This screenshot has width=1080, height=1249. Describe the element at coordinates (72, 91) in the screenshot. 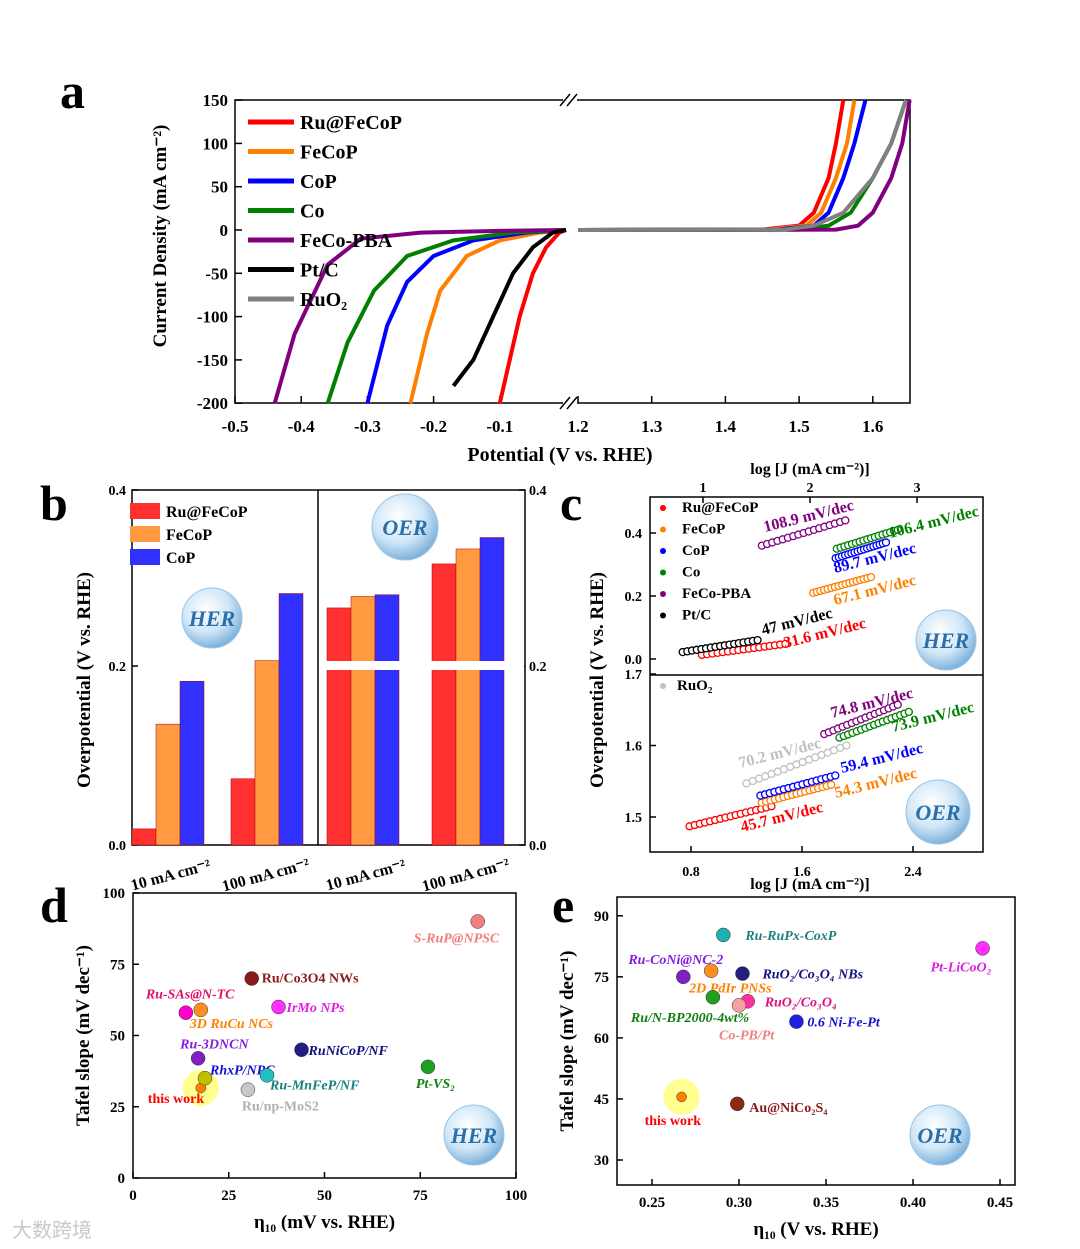

I see `panel-label-a: a` at that location.